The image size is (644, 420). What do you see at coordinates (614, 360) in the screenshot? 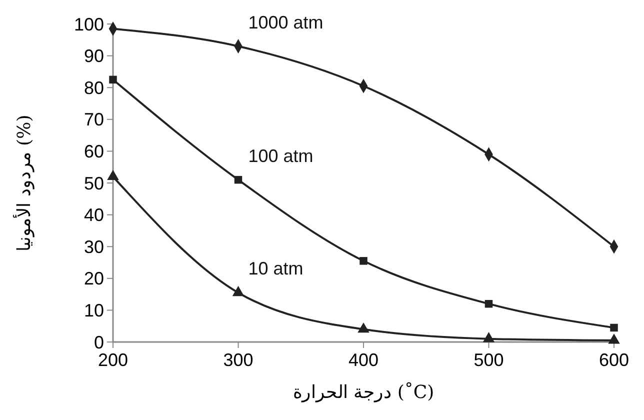
I see `x-tick-label: 600` at bounding box center [614, 360].